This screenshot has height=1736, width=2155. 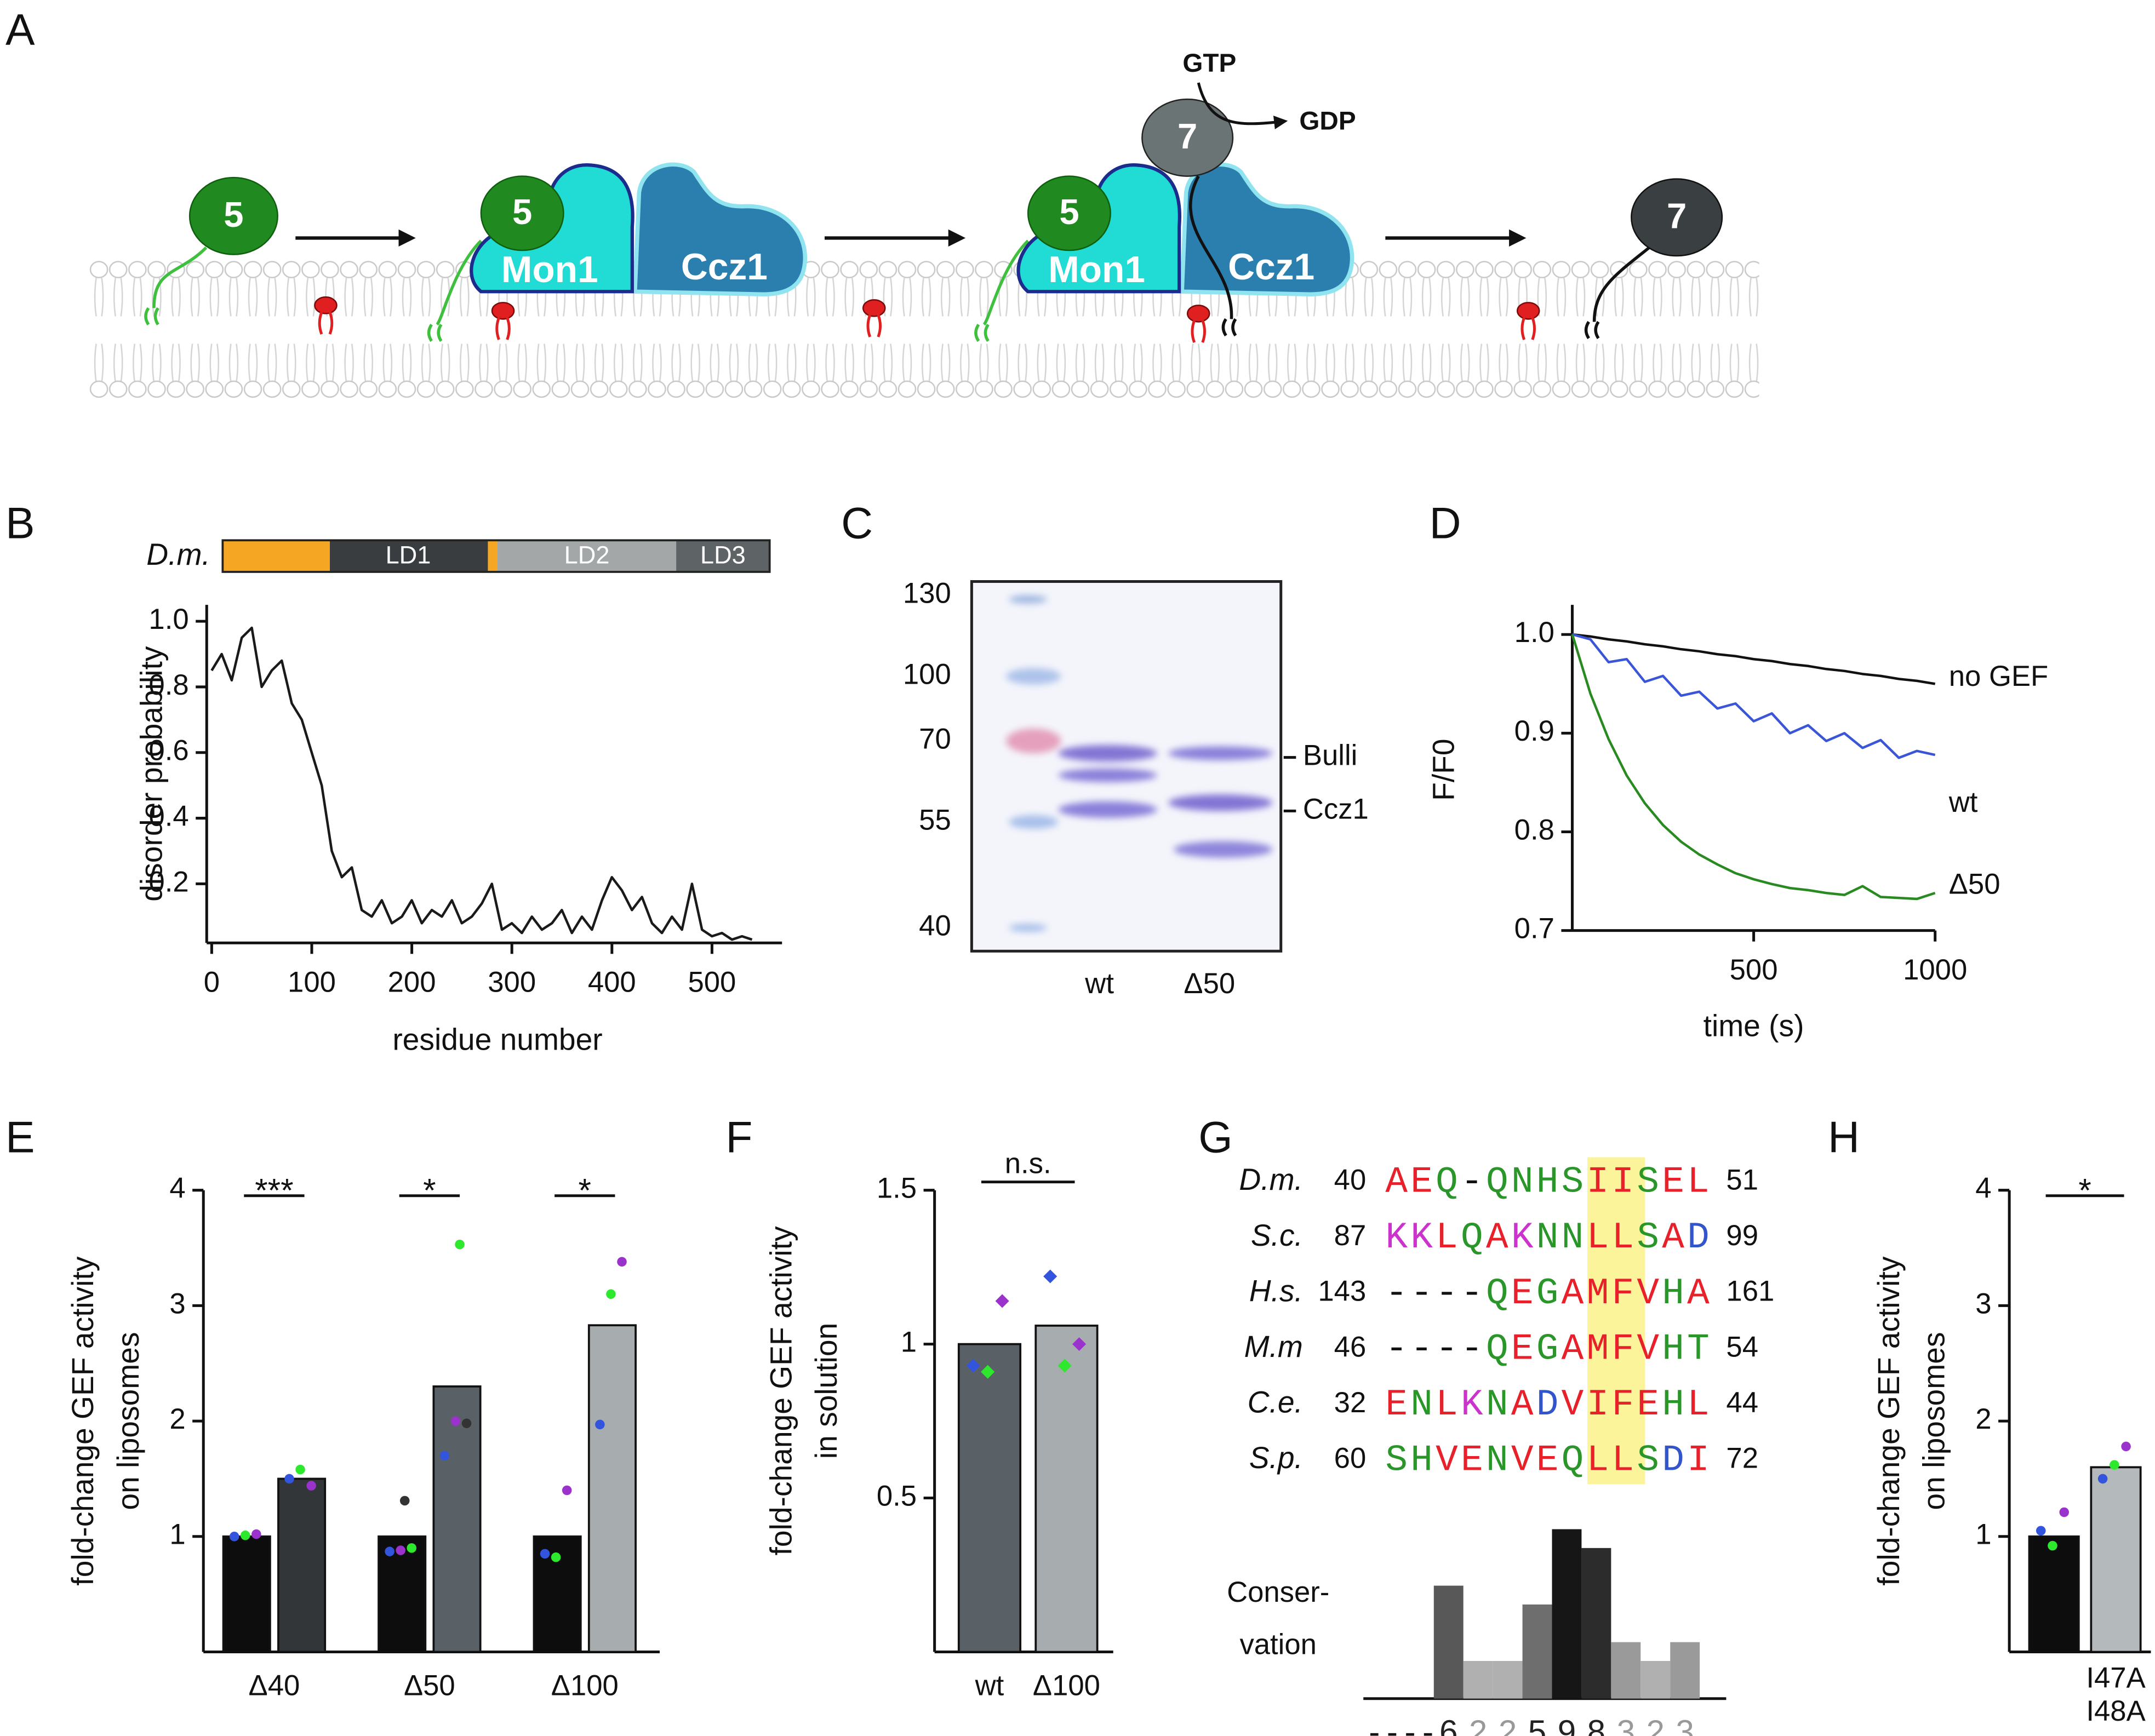 What do you see at coordinates (1534, 929) in the screenshot?
I see `y-tick-label: 0.7` at bounding box center [1534, 929].